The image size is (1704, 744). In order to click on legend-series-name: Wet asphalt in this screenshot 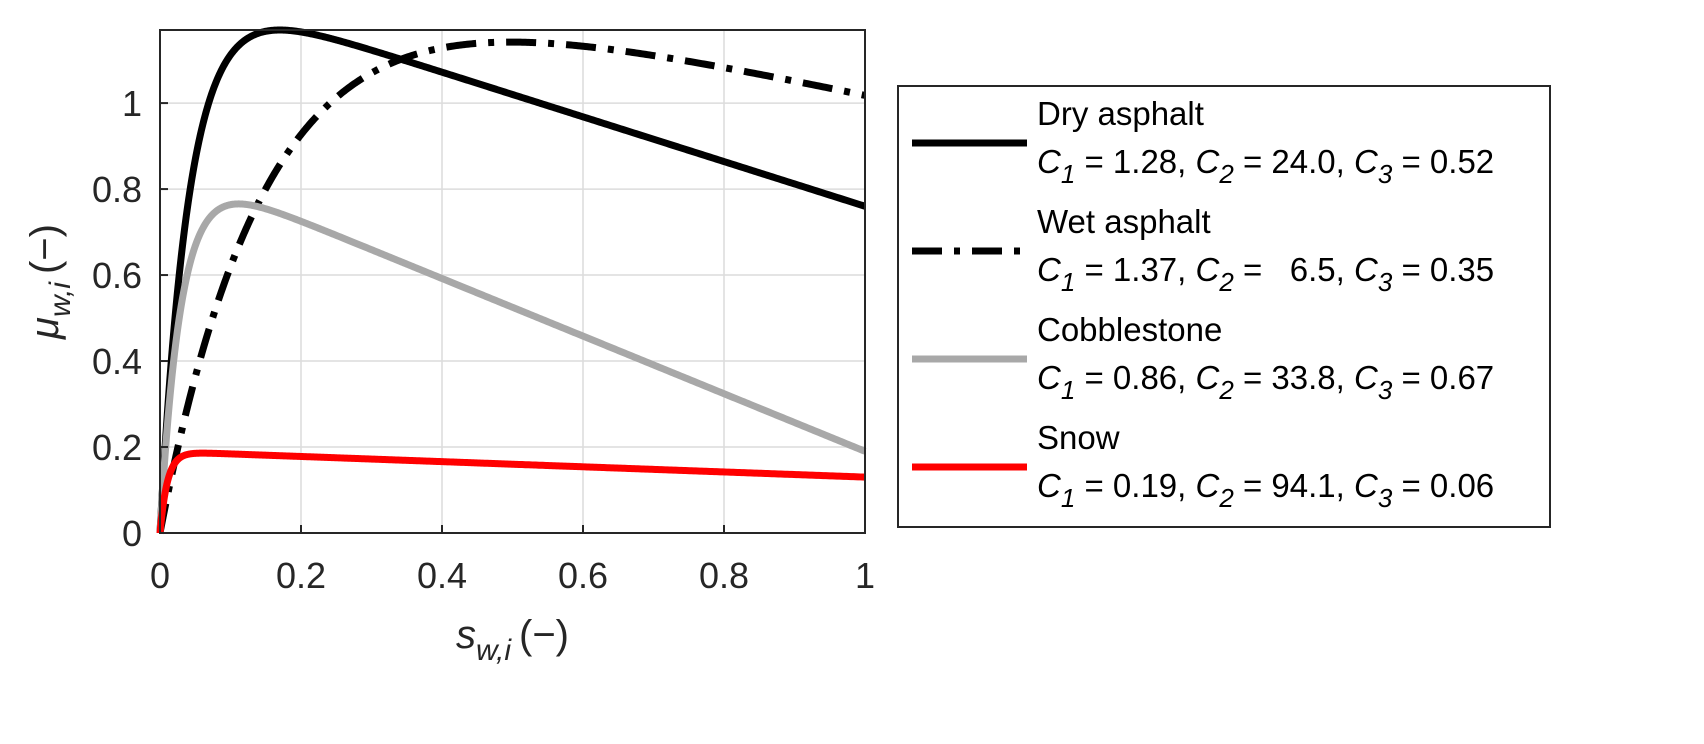, I will do `click(1124, 221)`.